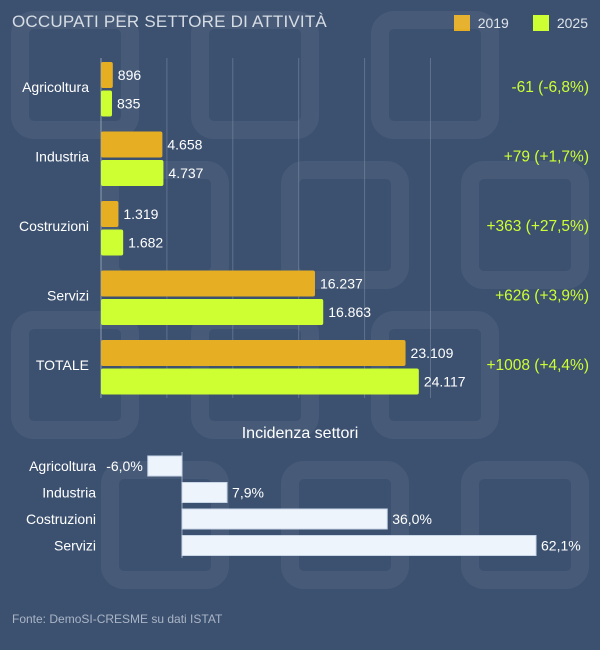 Image resolution: width=600 pixels, height=650 pixels. Describe the element at coordinates (68, 296) in the screenshot. I see `category-label: Servizi` at that location.